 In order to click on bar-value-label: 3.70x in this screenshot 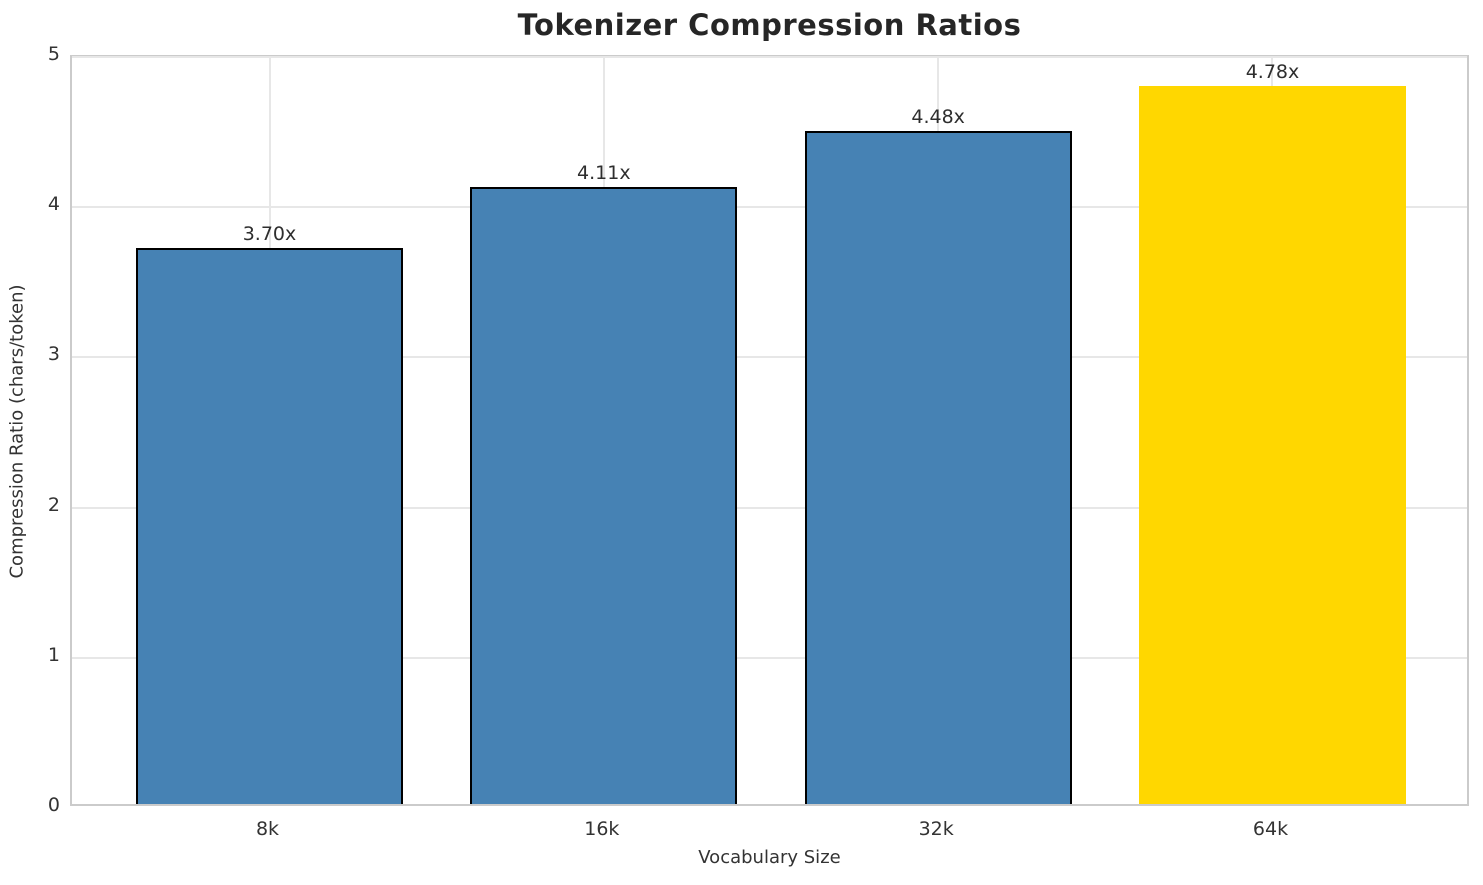, I will do `click(269, 234)`.